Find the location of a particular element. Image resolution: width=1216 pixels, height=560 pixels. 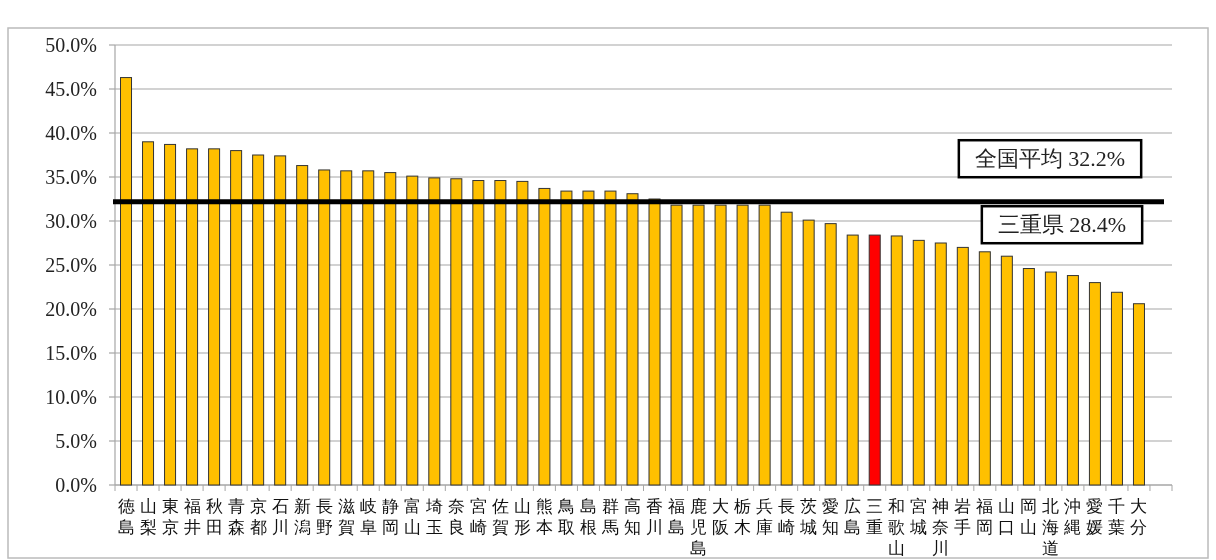

x-tick-label: 福島 is located at coordinates (677, 516).